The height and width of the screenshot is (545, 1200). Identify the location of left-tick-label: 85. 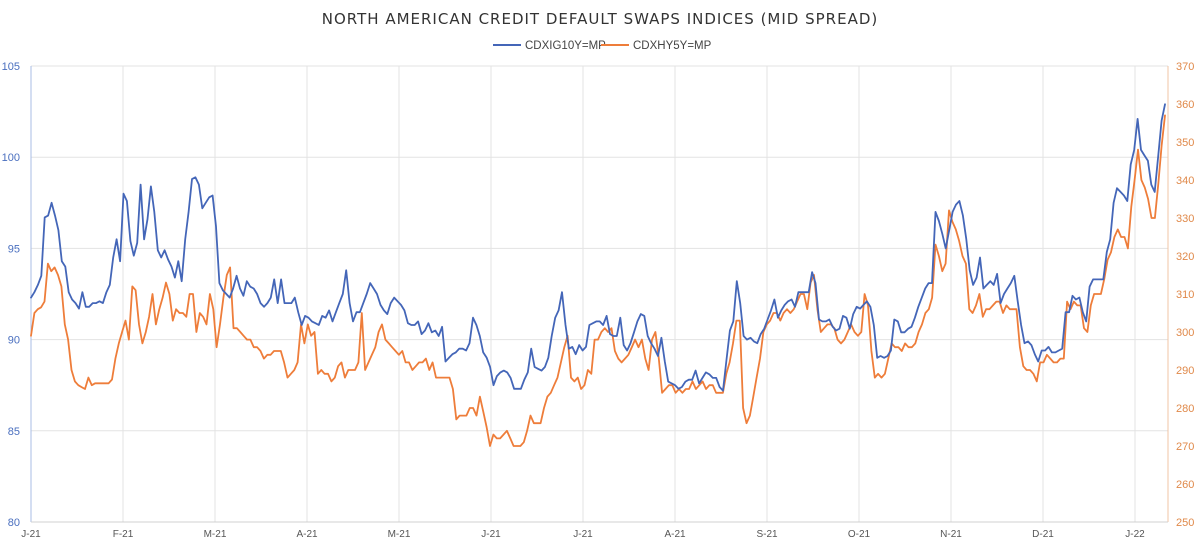
(14, 432).